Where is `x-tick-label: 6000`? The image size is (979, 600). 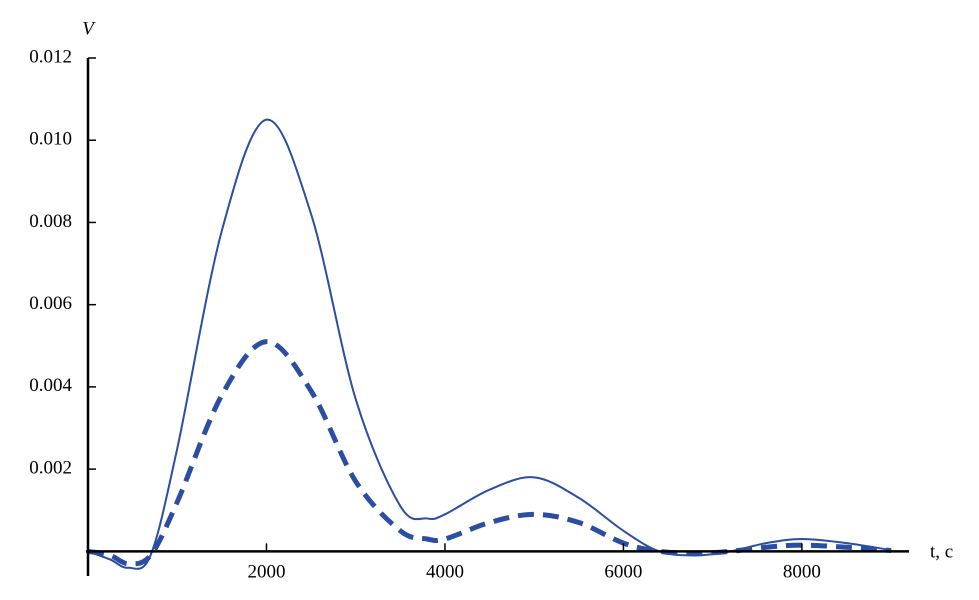 x-tick-label: 6000 is located at coordinates (623, 572).